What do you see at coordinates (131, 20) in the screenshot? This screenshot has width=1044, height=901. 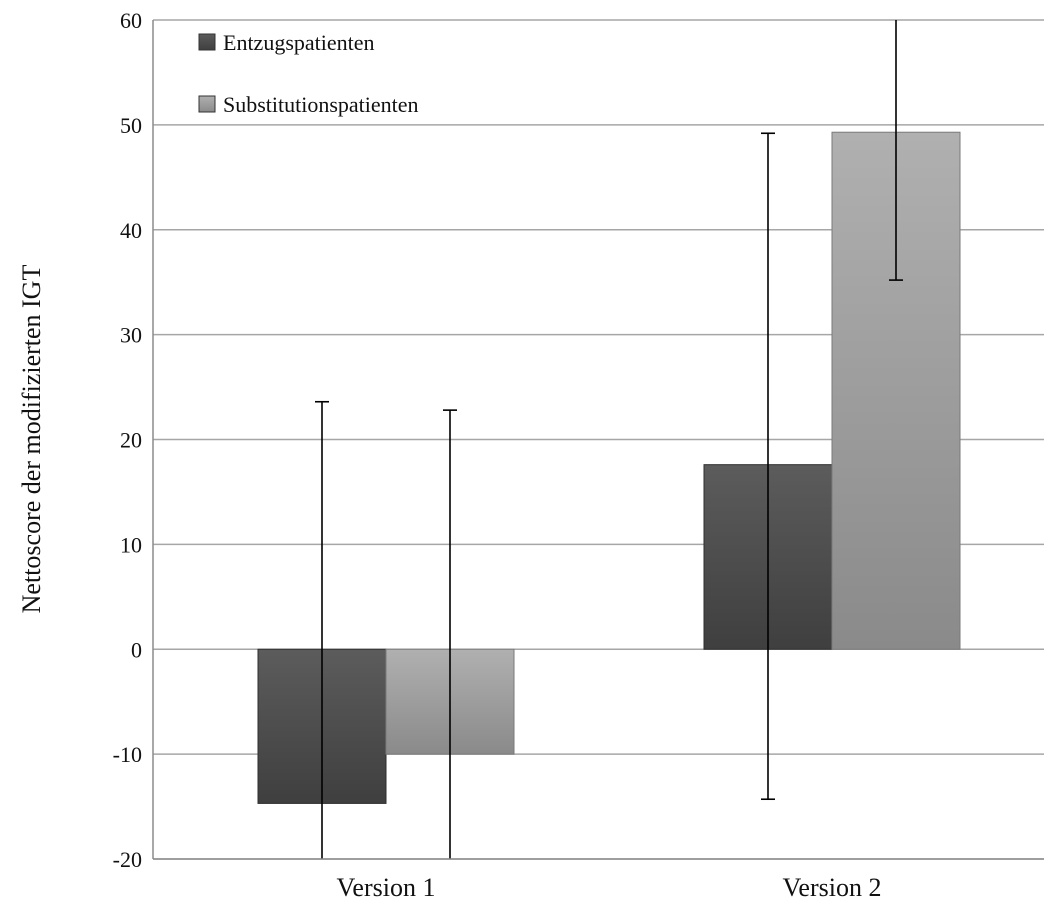 I see `y-tick-label: 60` at bounding box center [131, 20].